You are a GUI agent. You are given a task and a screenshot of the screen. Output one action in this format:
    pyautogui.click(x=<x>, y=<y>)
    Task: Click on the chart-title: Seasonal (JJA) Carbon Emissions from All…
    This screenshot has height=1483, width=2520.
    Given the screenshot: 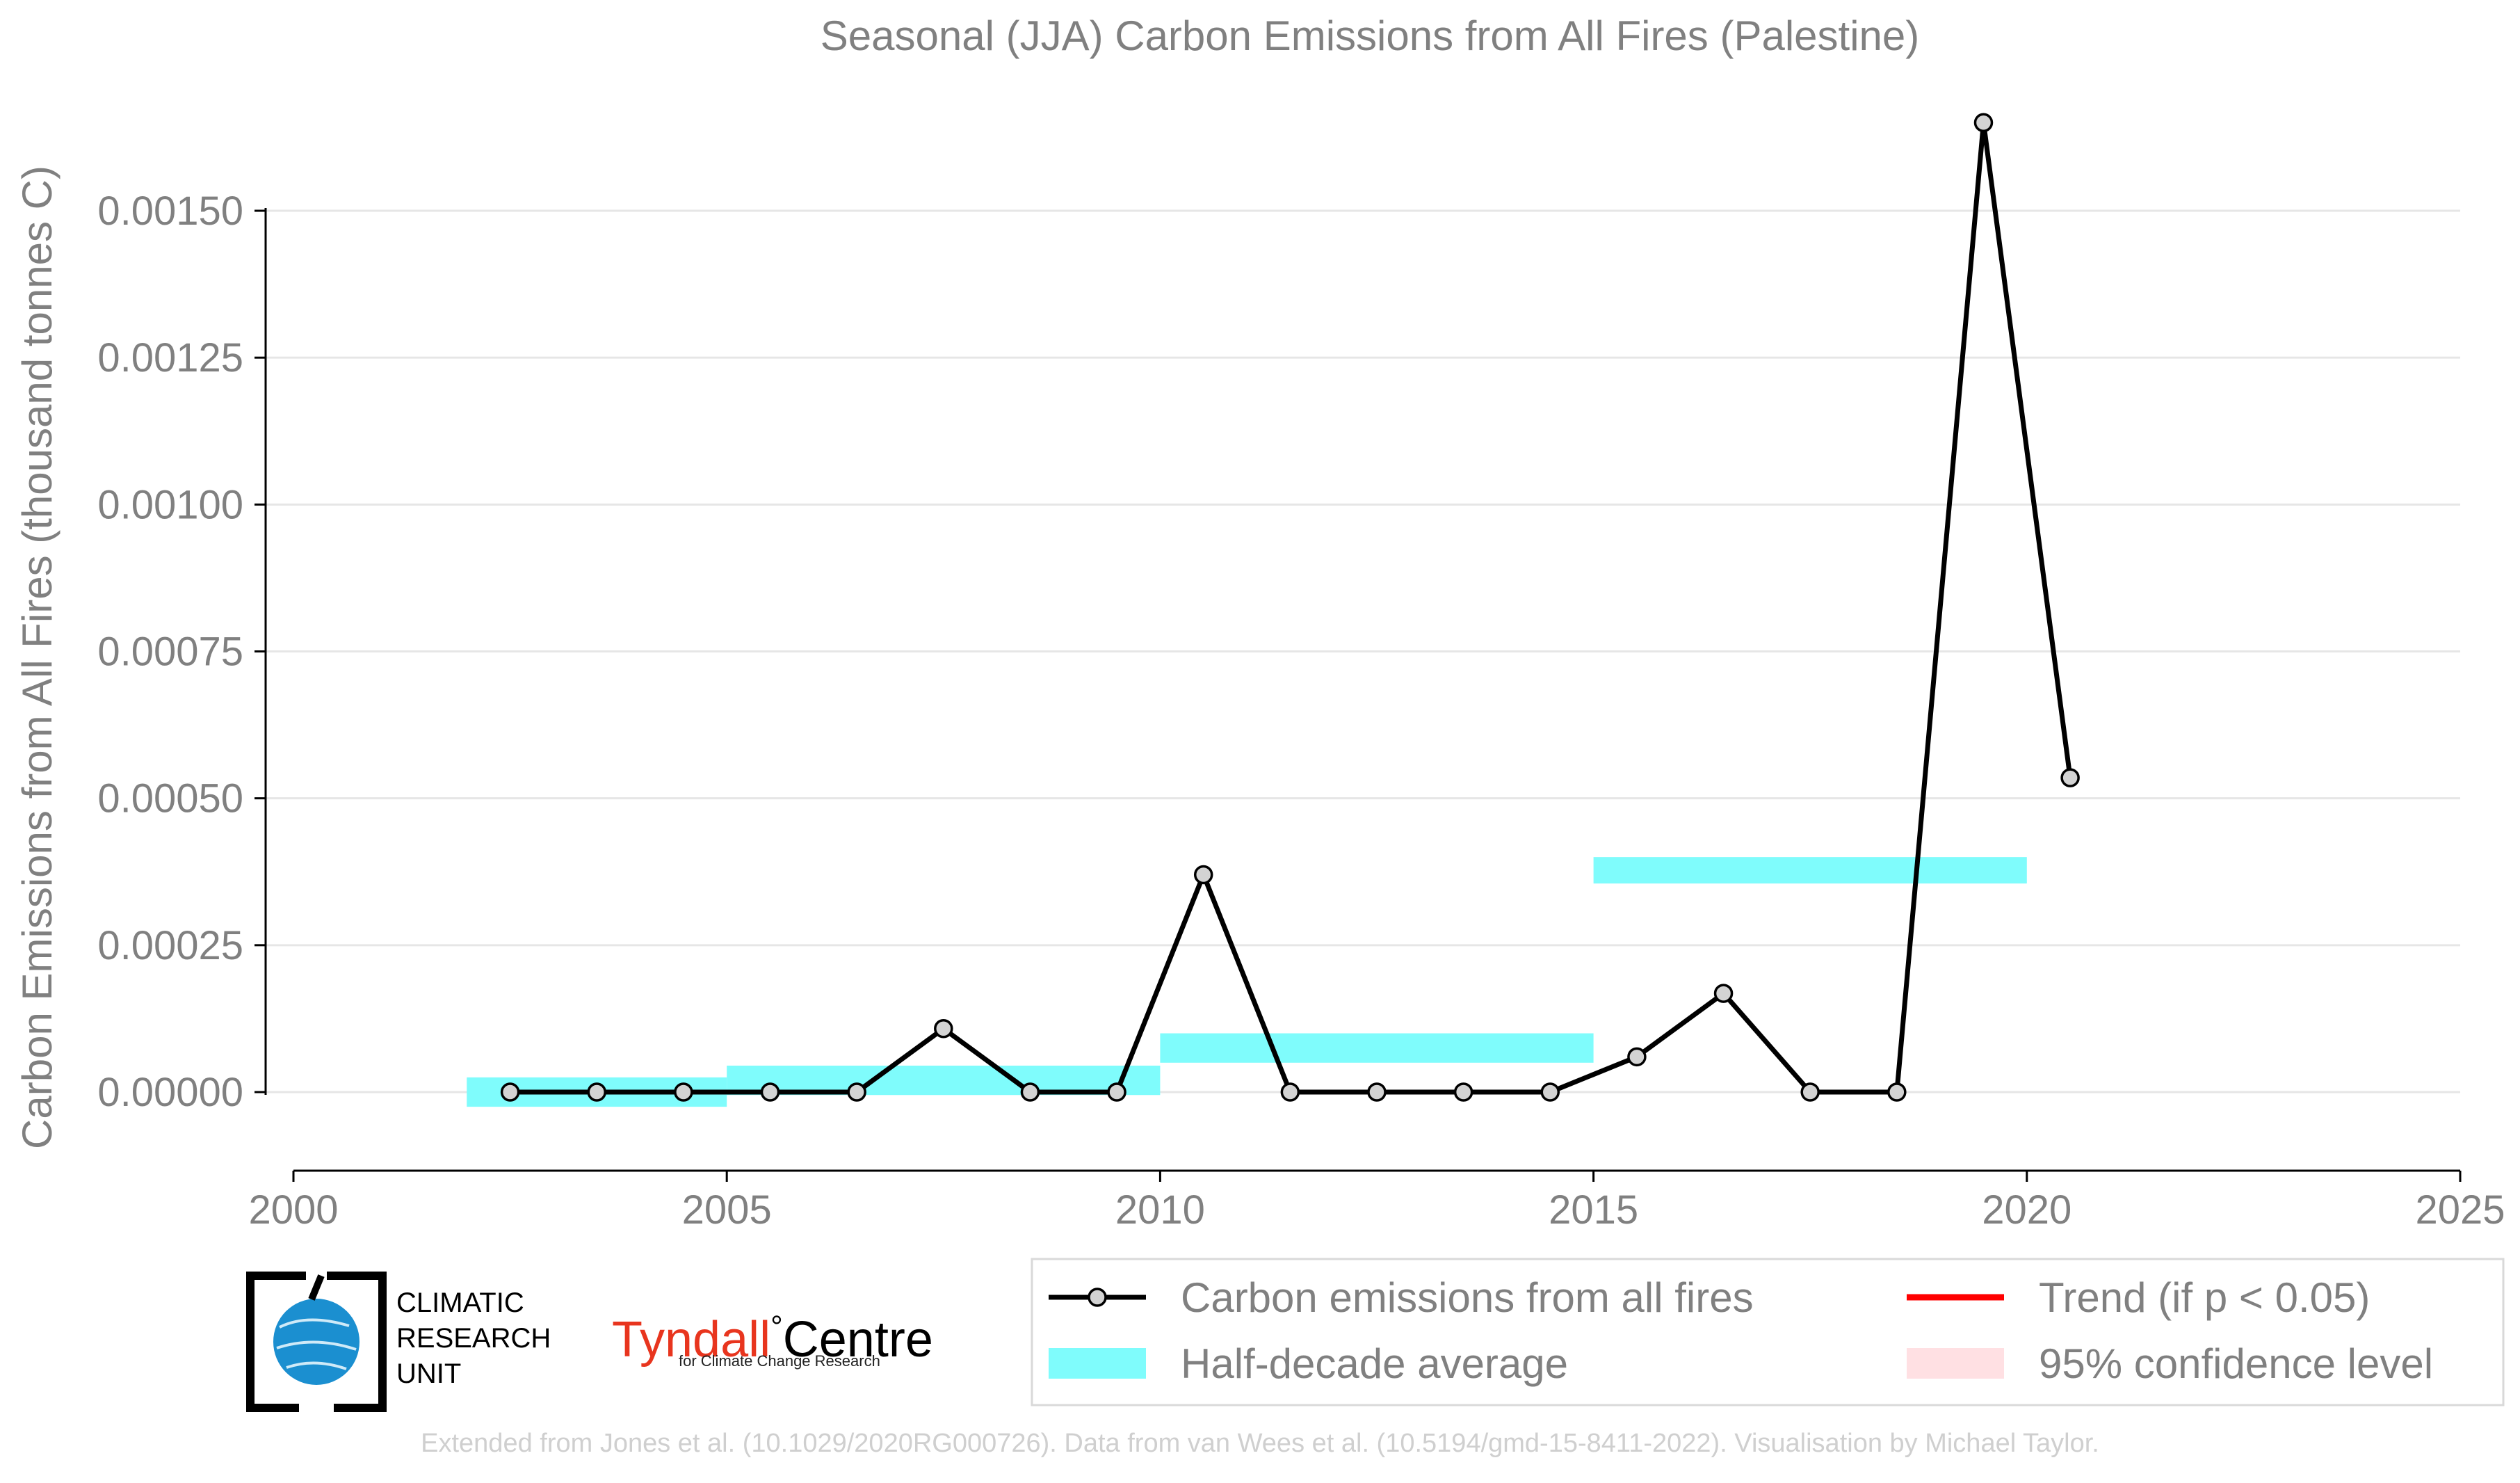 What is the action you would take?
    pyautogui.click(x=1370, y=36)
    